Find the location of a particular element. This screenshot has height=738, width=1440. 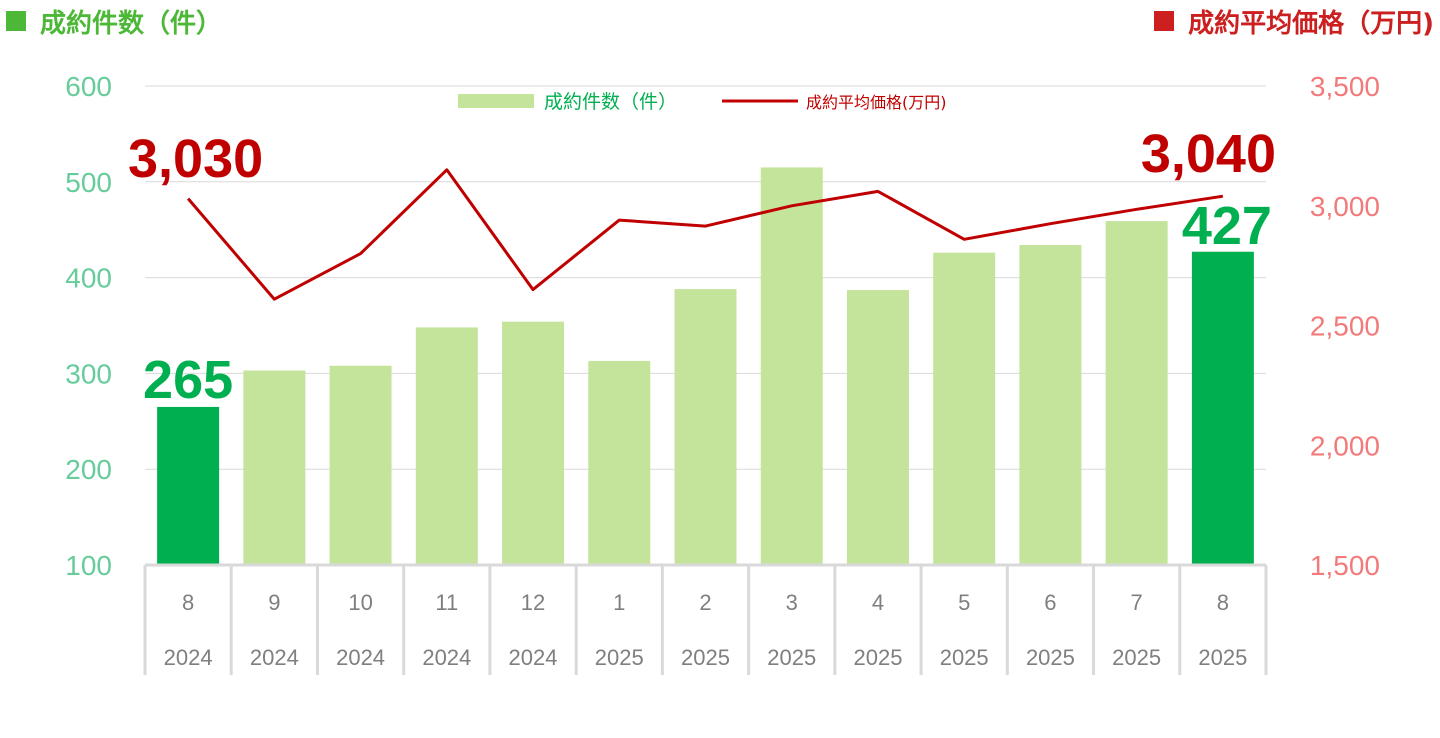

x-tick-month: 2 is located at coordinates (705, 602).